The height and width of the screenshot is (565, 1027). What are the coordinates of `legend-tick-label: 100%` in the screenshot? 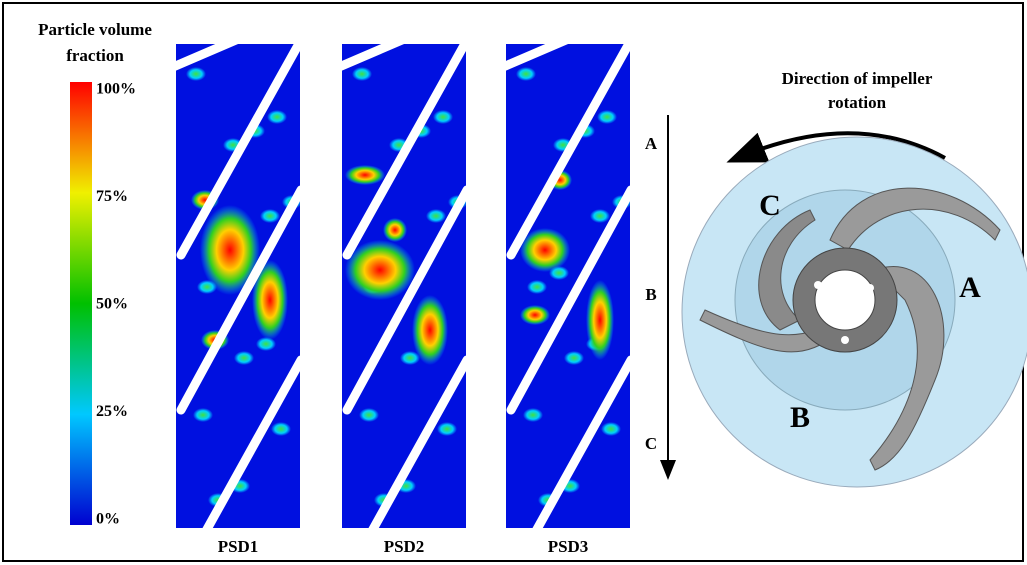 It's located at (116, 89).